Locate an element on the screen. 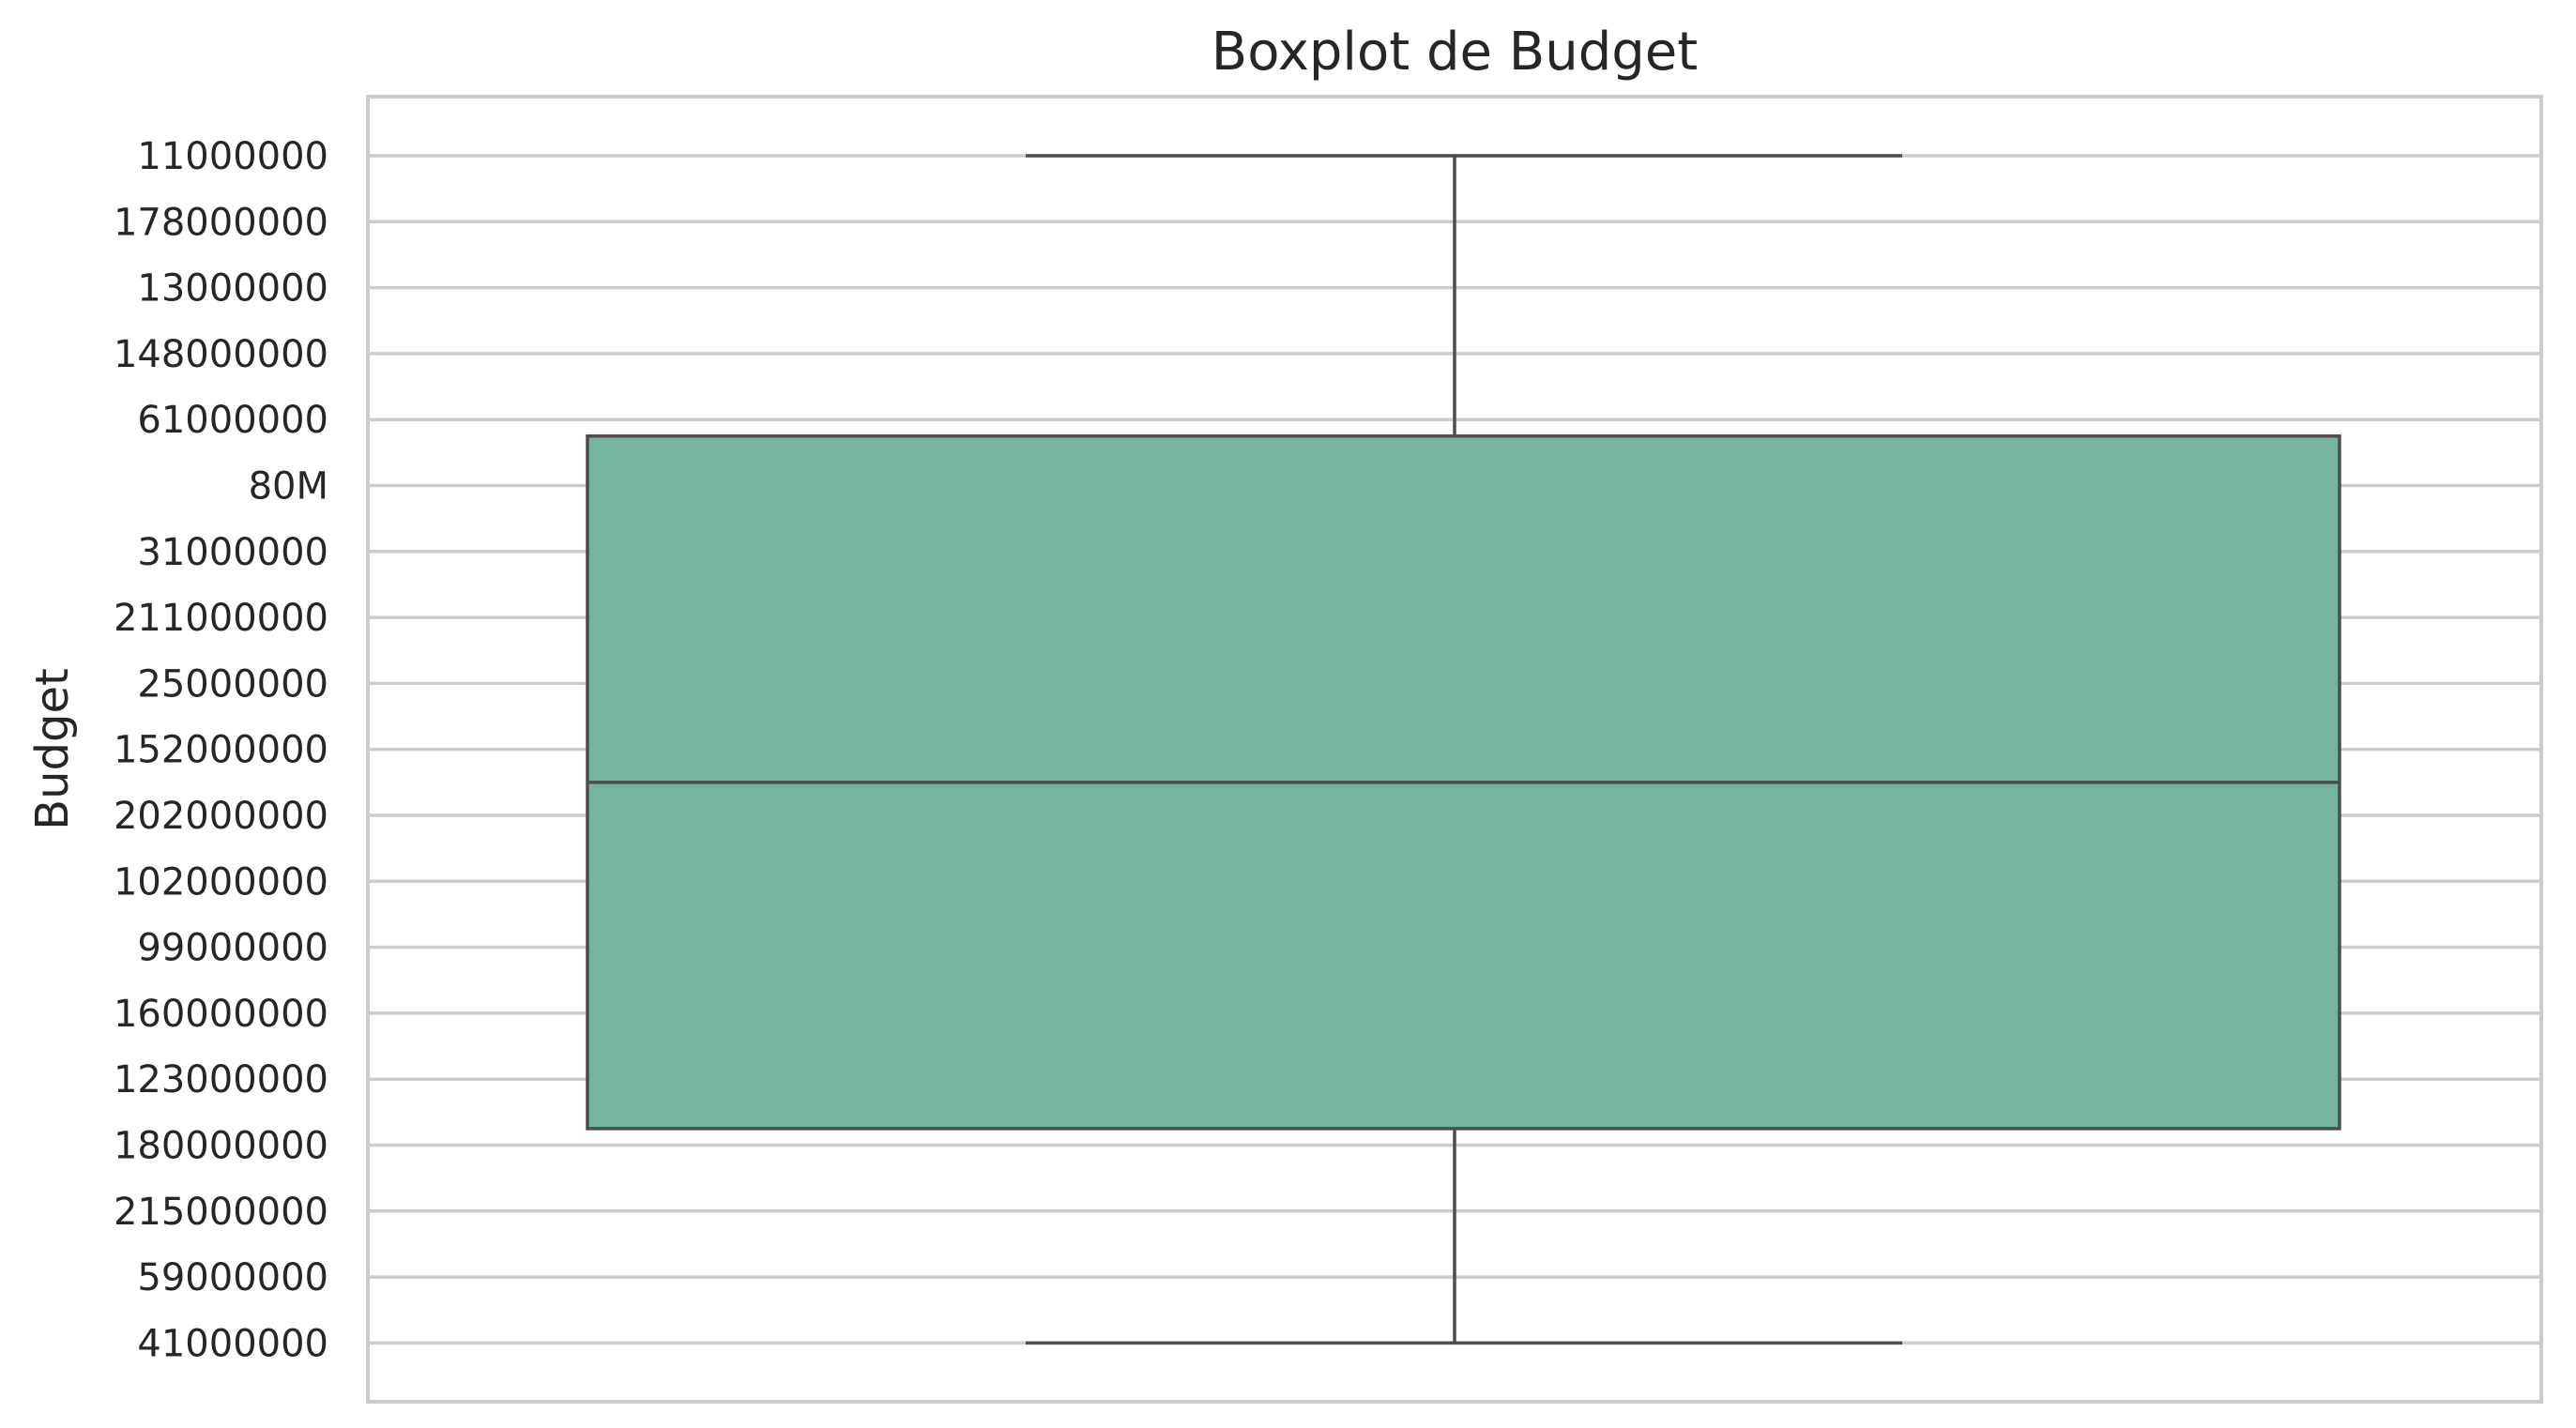 The width and height of the screenshot is (2576, 1428). y-tick-label: 25000000 is located at coordinates (232, 684).